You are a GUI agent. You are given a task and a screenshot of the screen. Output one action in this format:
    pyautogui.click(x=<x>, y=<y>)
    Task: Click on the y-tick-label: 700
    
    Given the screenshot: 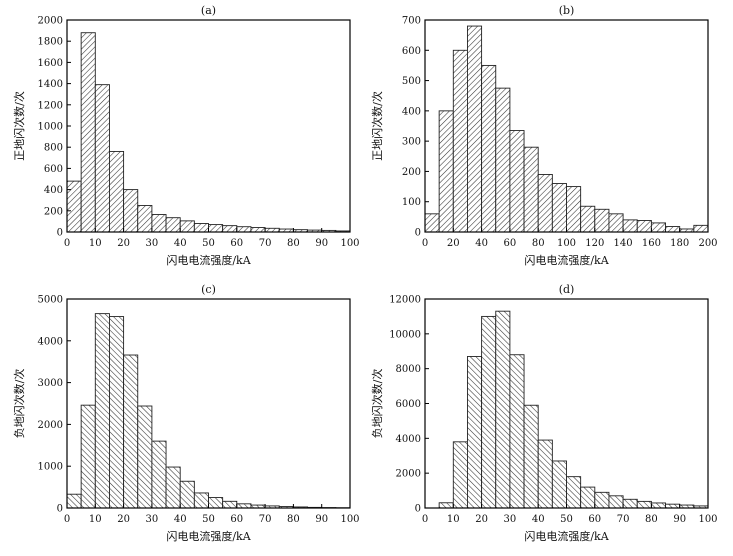 What is the action you would take?
    pyautogui.click(x=411, y=21)
    